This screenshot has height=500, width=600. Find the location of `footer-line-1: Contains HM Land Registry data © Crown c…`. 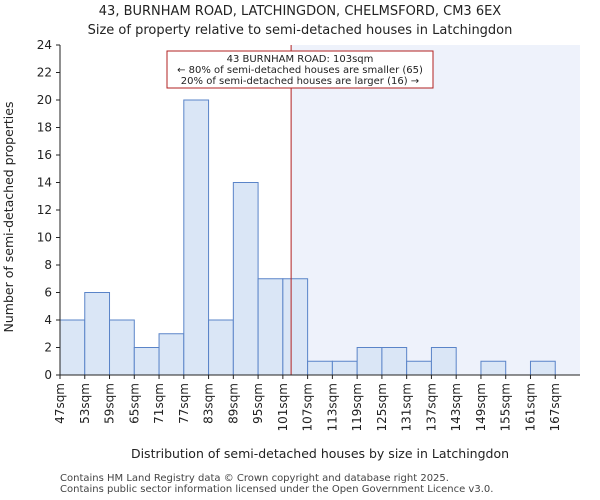

footer-line-1: Contains HM Land Registry data © Crown c… is located at coordinates (254, 478).